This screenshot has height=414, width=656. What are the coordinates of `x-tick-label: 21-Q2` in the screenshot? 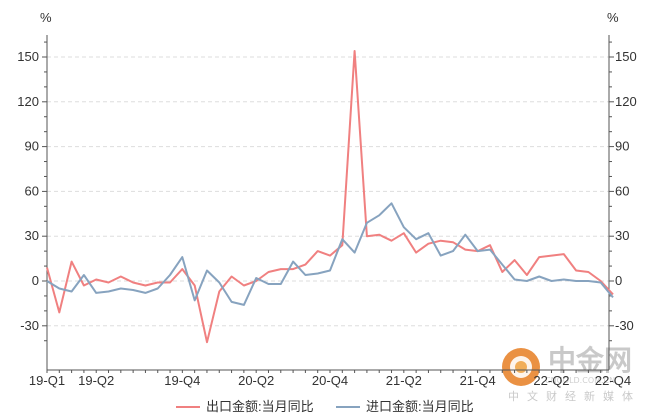 It's located at (404, 380).